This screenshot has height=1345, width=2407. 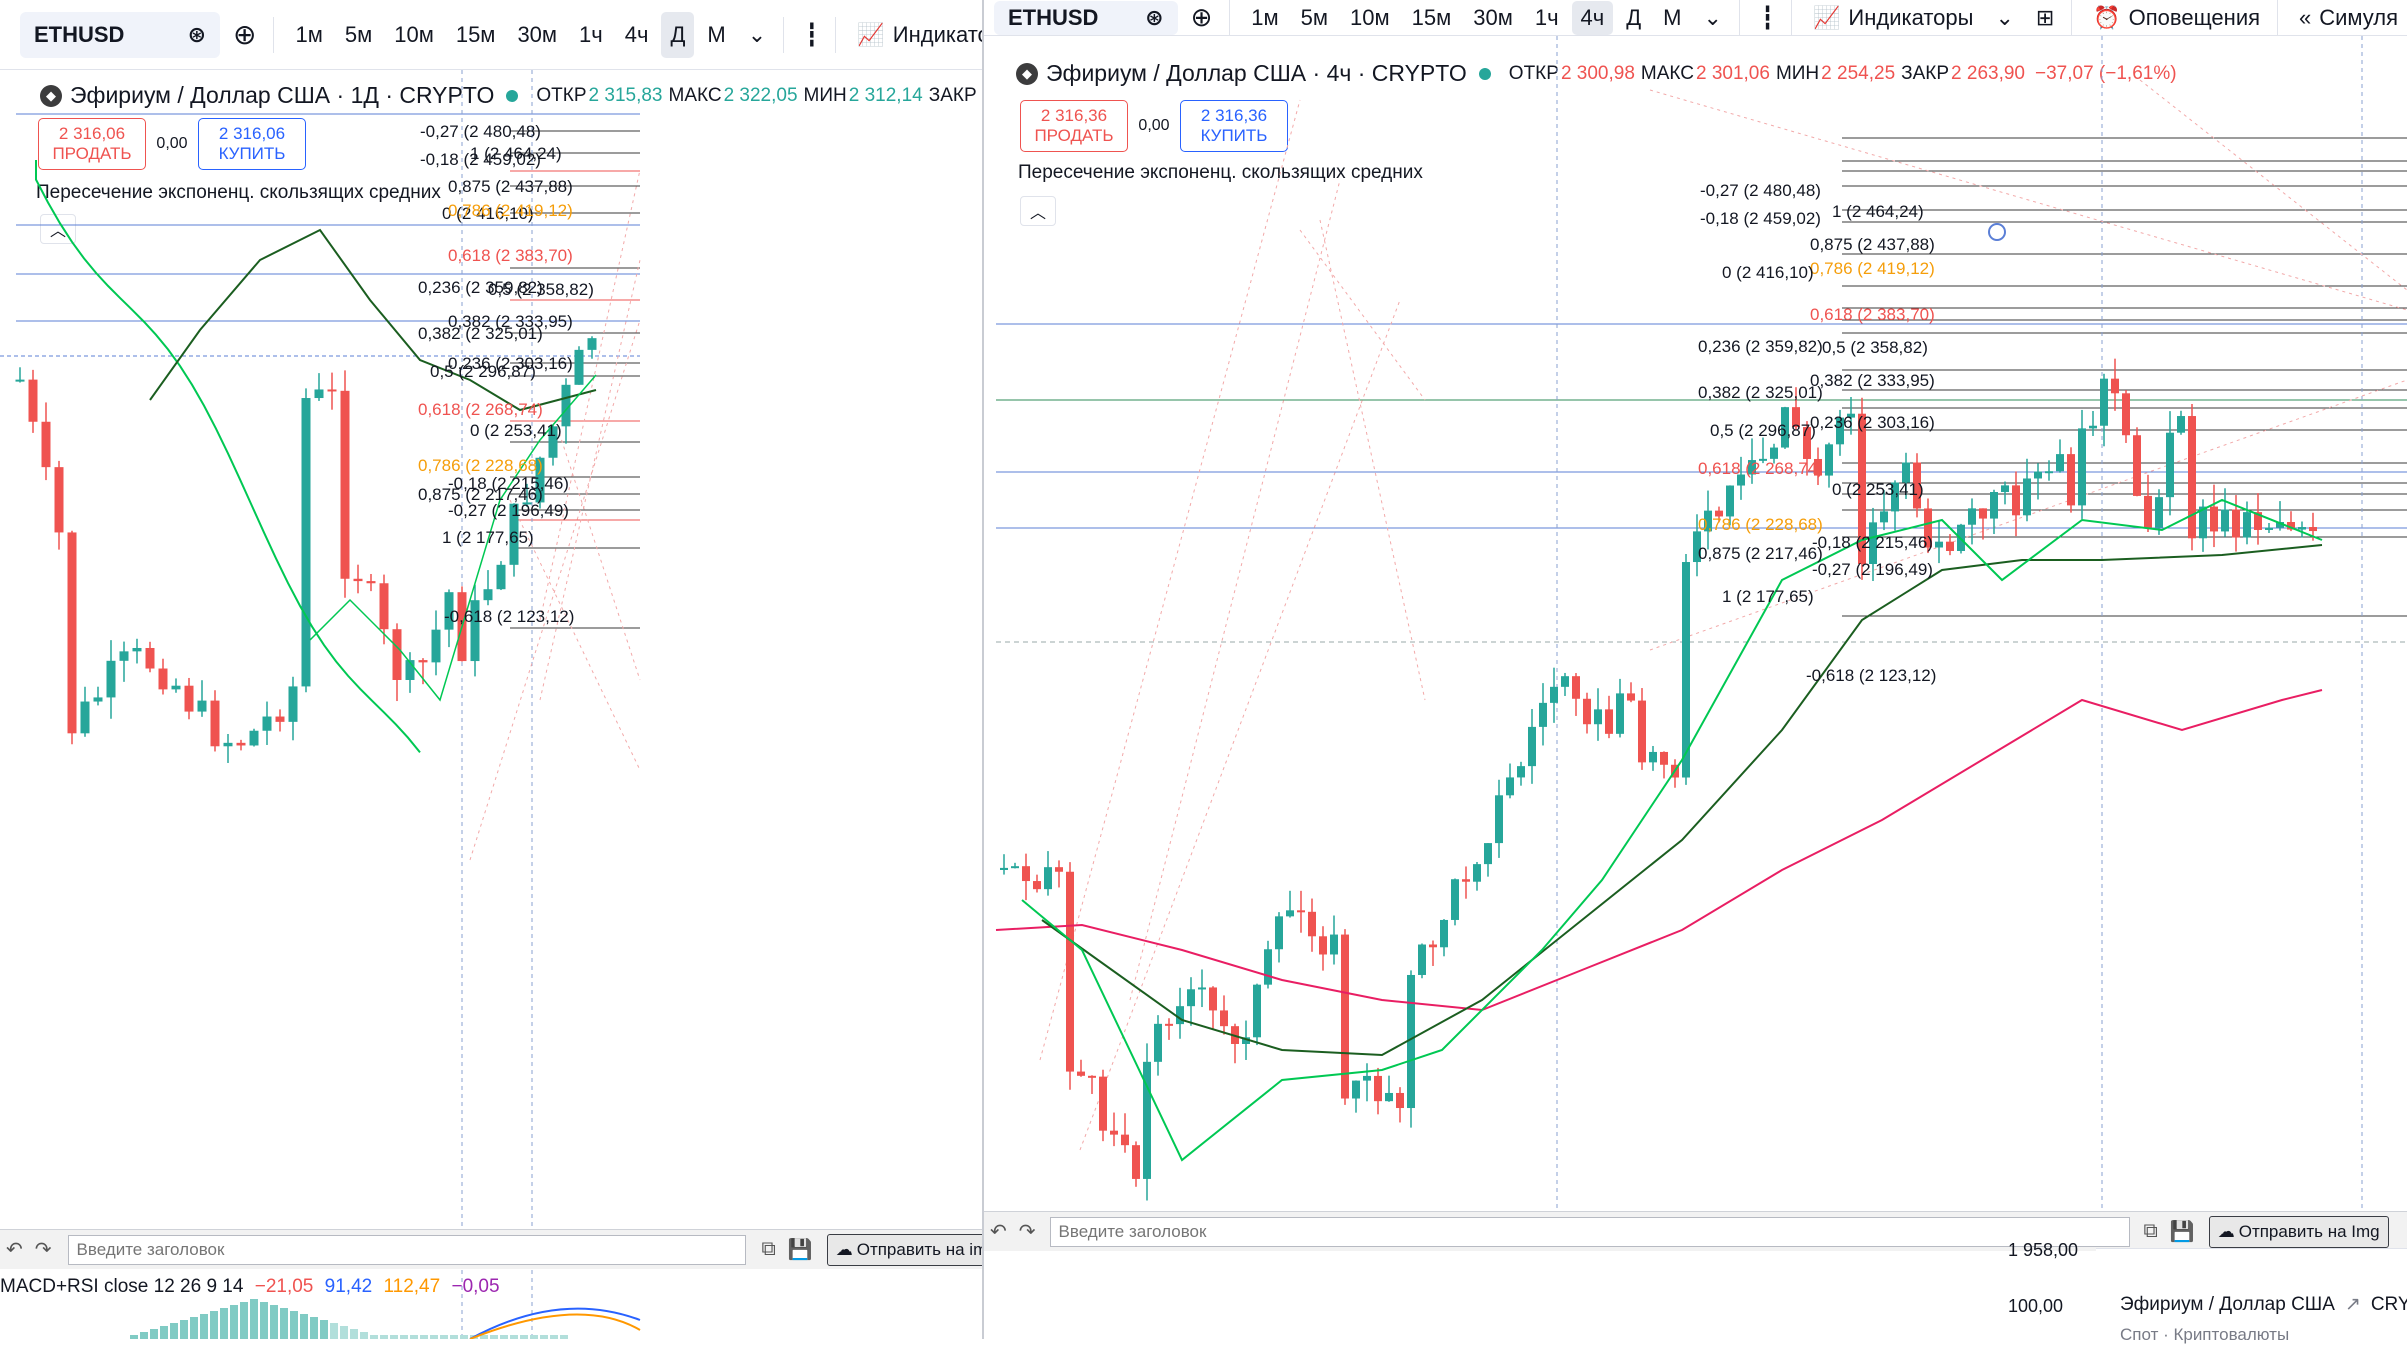 I want to click on info-title: Эфириум / Доллар США, so click(x=2227, y=1304).